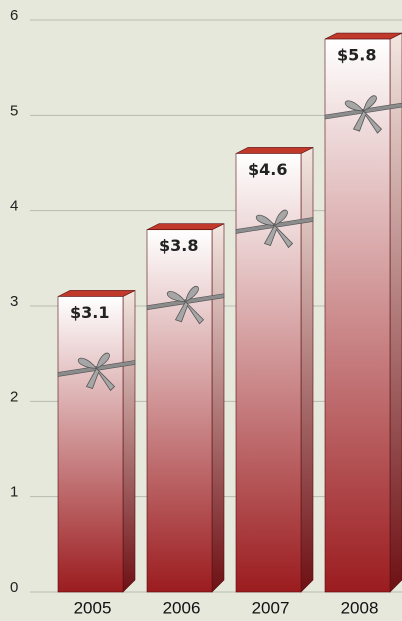 Image resolution: width=402 pixels, height=621 pixels. I want to click on x-tick-label: 2005, so click(93, 607).